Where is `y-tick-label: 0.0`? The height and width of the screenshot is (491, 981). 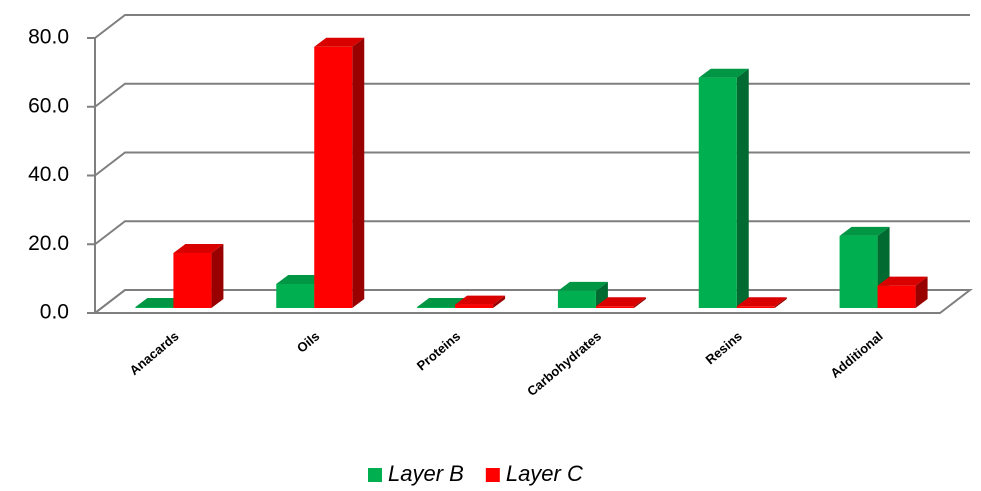
y-tick-label: 0.0 is located at coordinates (54, 312).